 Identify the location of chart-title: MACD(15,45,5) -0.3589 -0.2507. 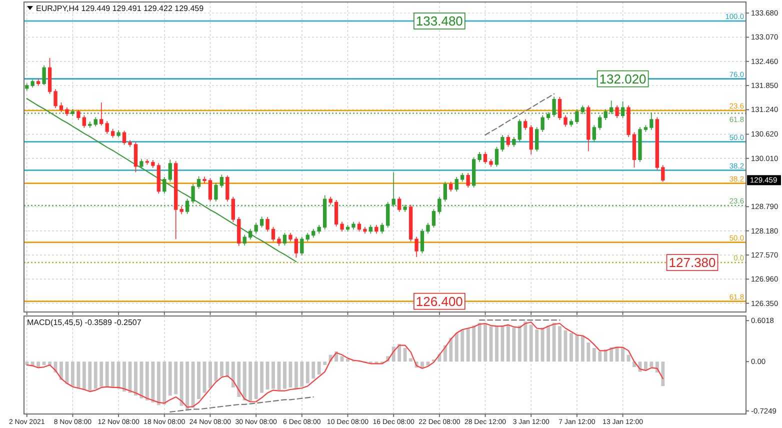
(84, 322).